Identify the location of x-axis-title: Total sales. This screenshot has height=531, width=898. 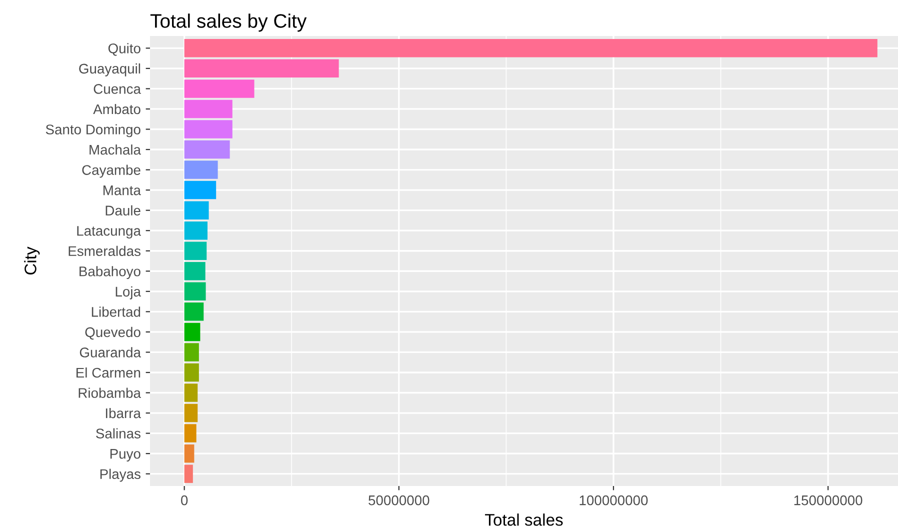
(524, 520).